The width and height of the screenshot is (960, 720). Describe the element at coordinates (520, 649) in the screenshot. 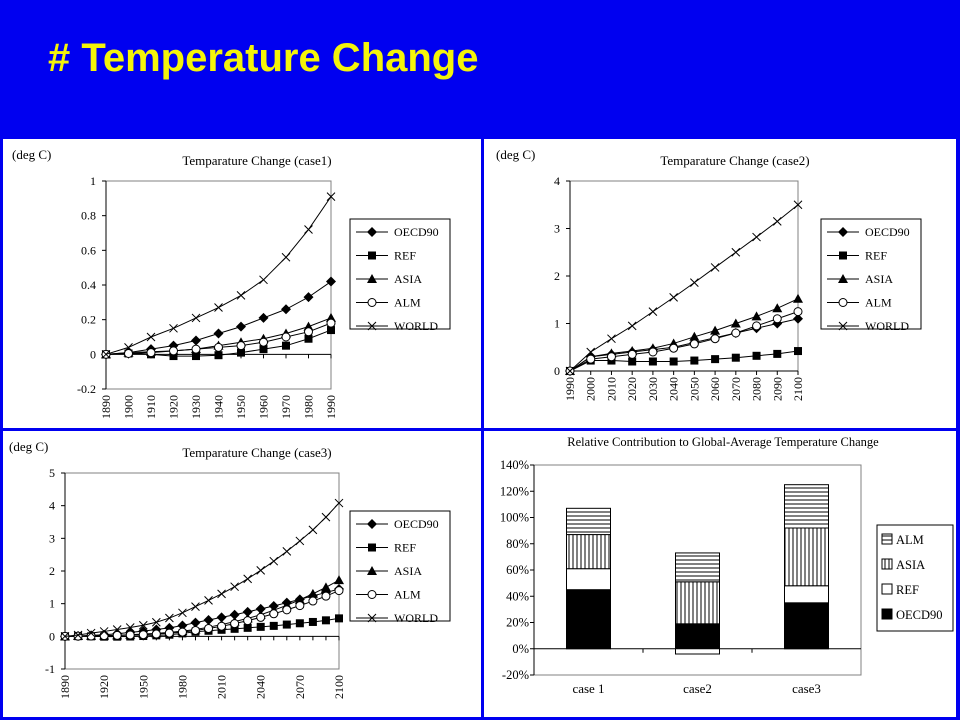

I see `y-tick-label: 0%` at that location.